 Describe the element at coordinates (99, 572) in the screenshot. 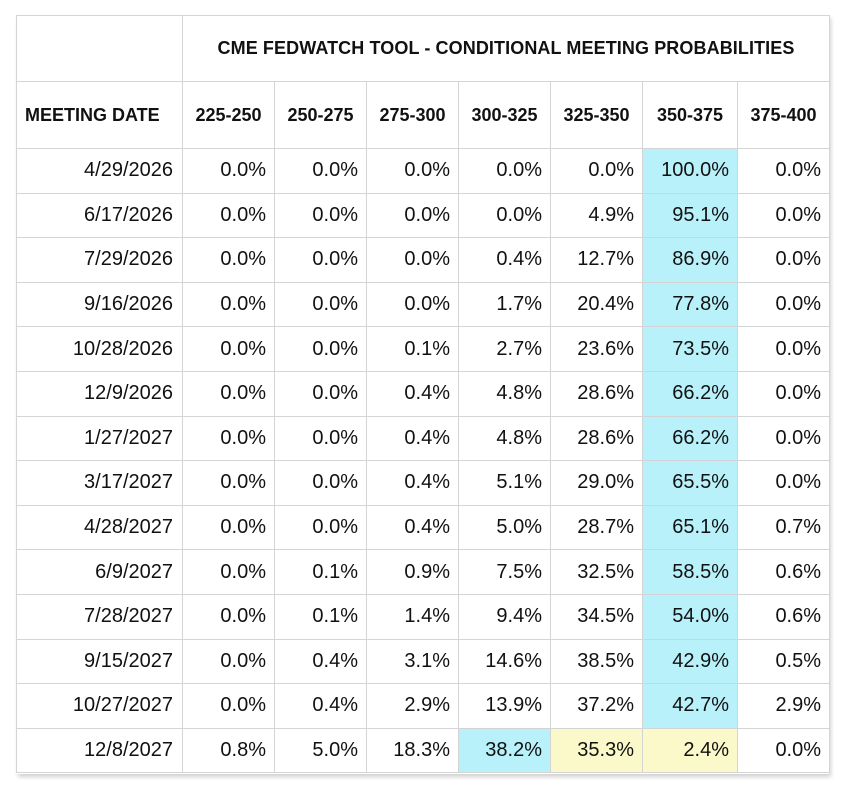

I see `meeting-date-cell: 6/9/2027` at that location.